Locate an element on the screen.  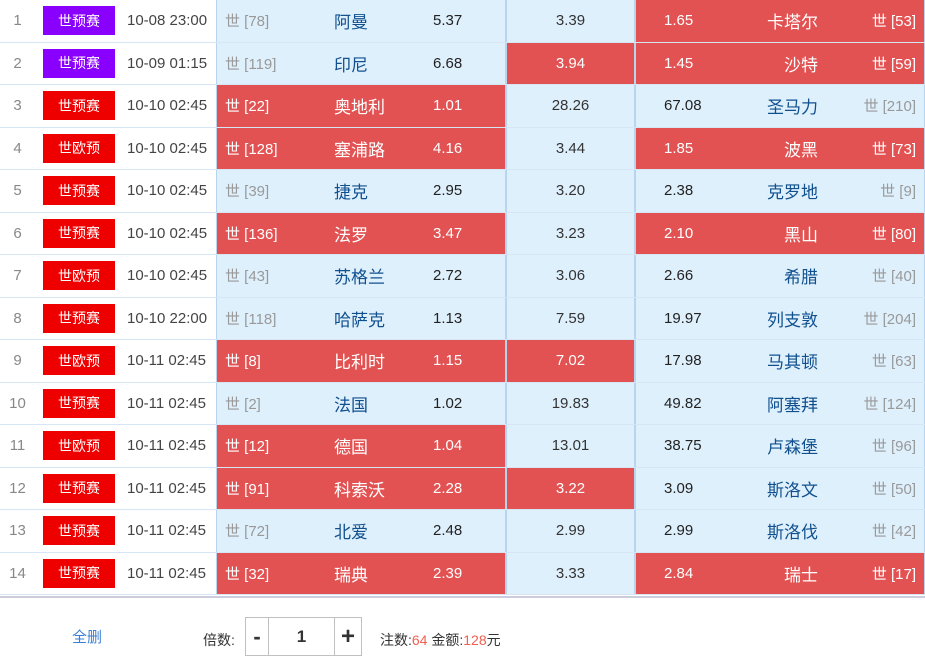
away-win-option: 17.98 马其顿 世 [63] is located at coordinates (780, 361).